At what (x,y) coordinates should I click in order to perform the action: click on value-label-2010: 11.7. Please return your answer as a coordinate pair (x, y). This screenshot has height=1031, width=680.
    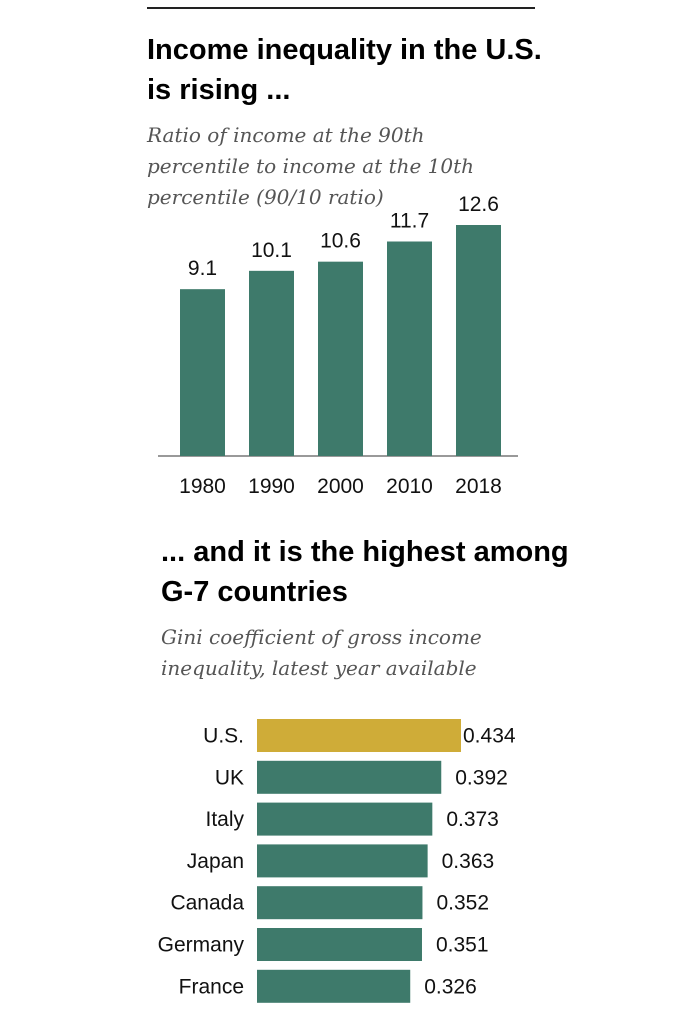
    Looking at the image, I should click on (409, 221).